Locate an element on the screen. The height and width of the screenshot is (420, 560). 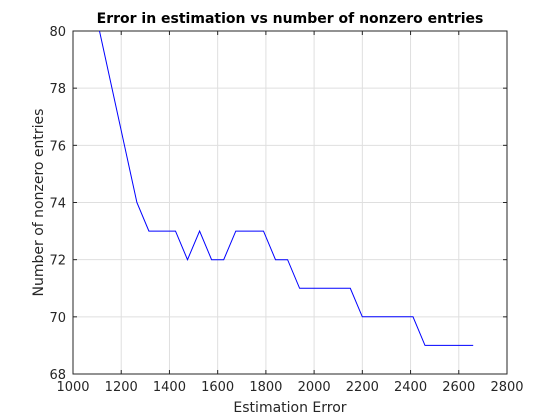
x-tick-label: 1800 is located at coordinates (265, 387).